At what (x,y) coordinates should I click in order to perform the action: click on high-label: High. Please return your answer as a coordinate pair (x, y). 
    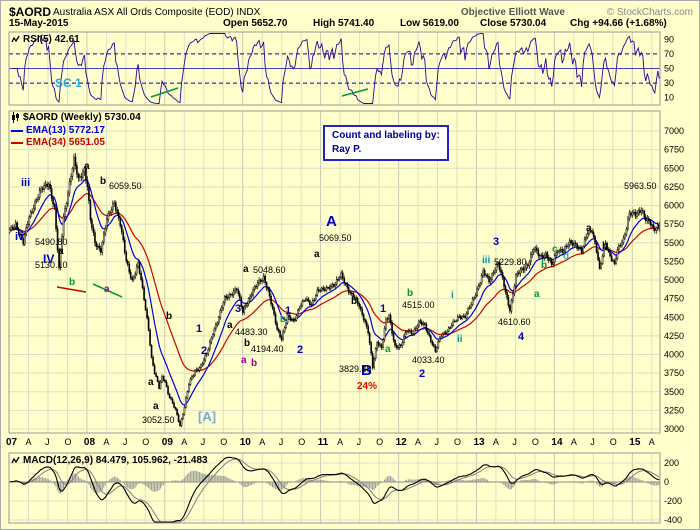
    Looking at the image, I should click on (324, 23).